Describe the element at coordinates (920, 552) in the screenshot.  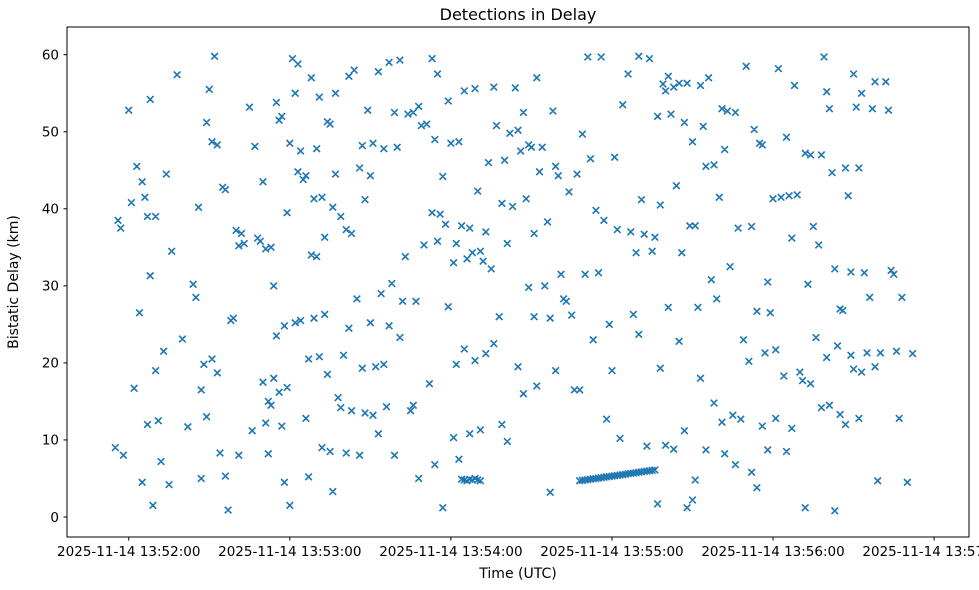
I see `x-tick-label: 2025-11-14 13:57:00` at that location.